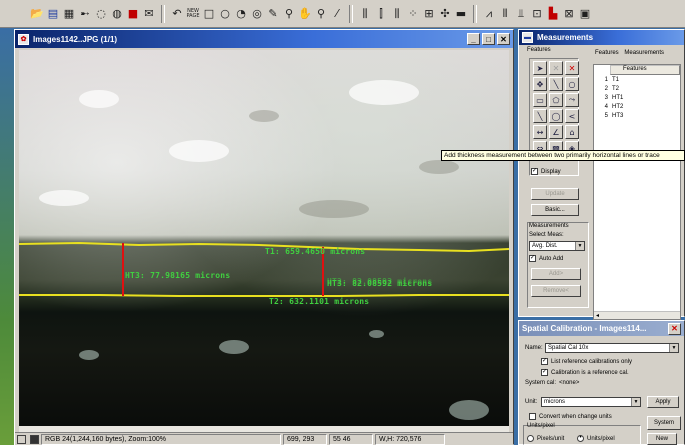 The image size is (685, 445). What do you see at coordinates (273, 13) in the screenshot?
I see `pen-icon: ✎` at bounding box center [273, 13].